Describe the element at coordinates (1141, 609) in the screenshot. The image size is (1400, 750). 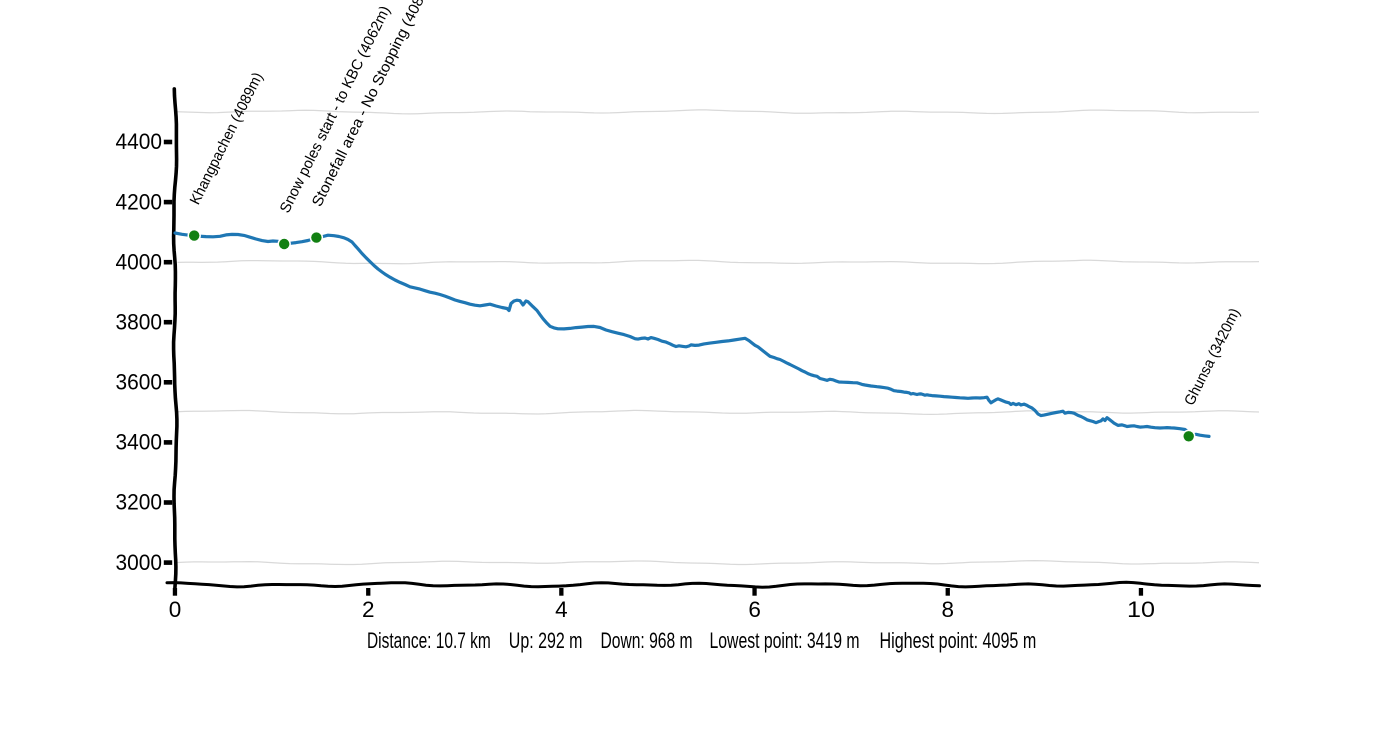
I see `svg-text: 10` at that location.